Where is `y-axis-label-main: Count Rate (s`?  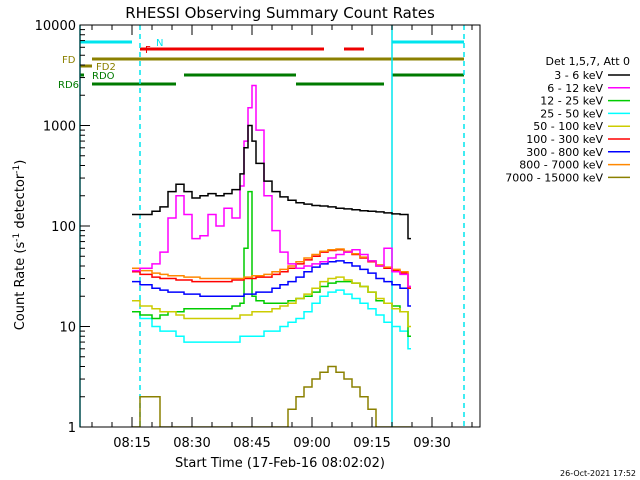
y-axis-label-main: Count Rate (s is located at coordinates (20, 286).